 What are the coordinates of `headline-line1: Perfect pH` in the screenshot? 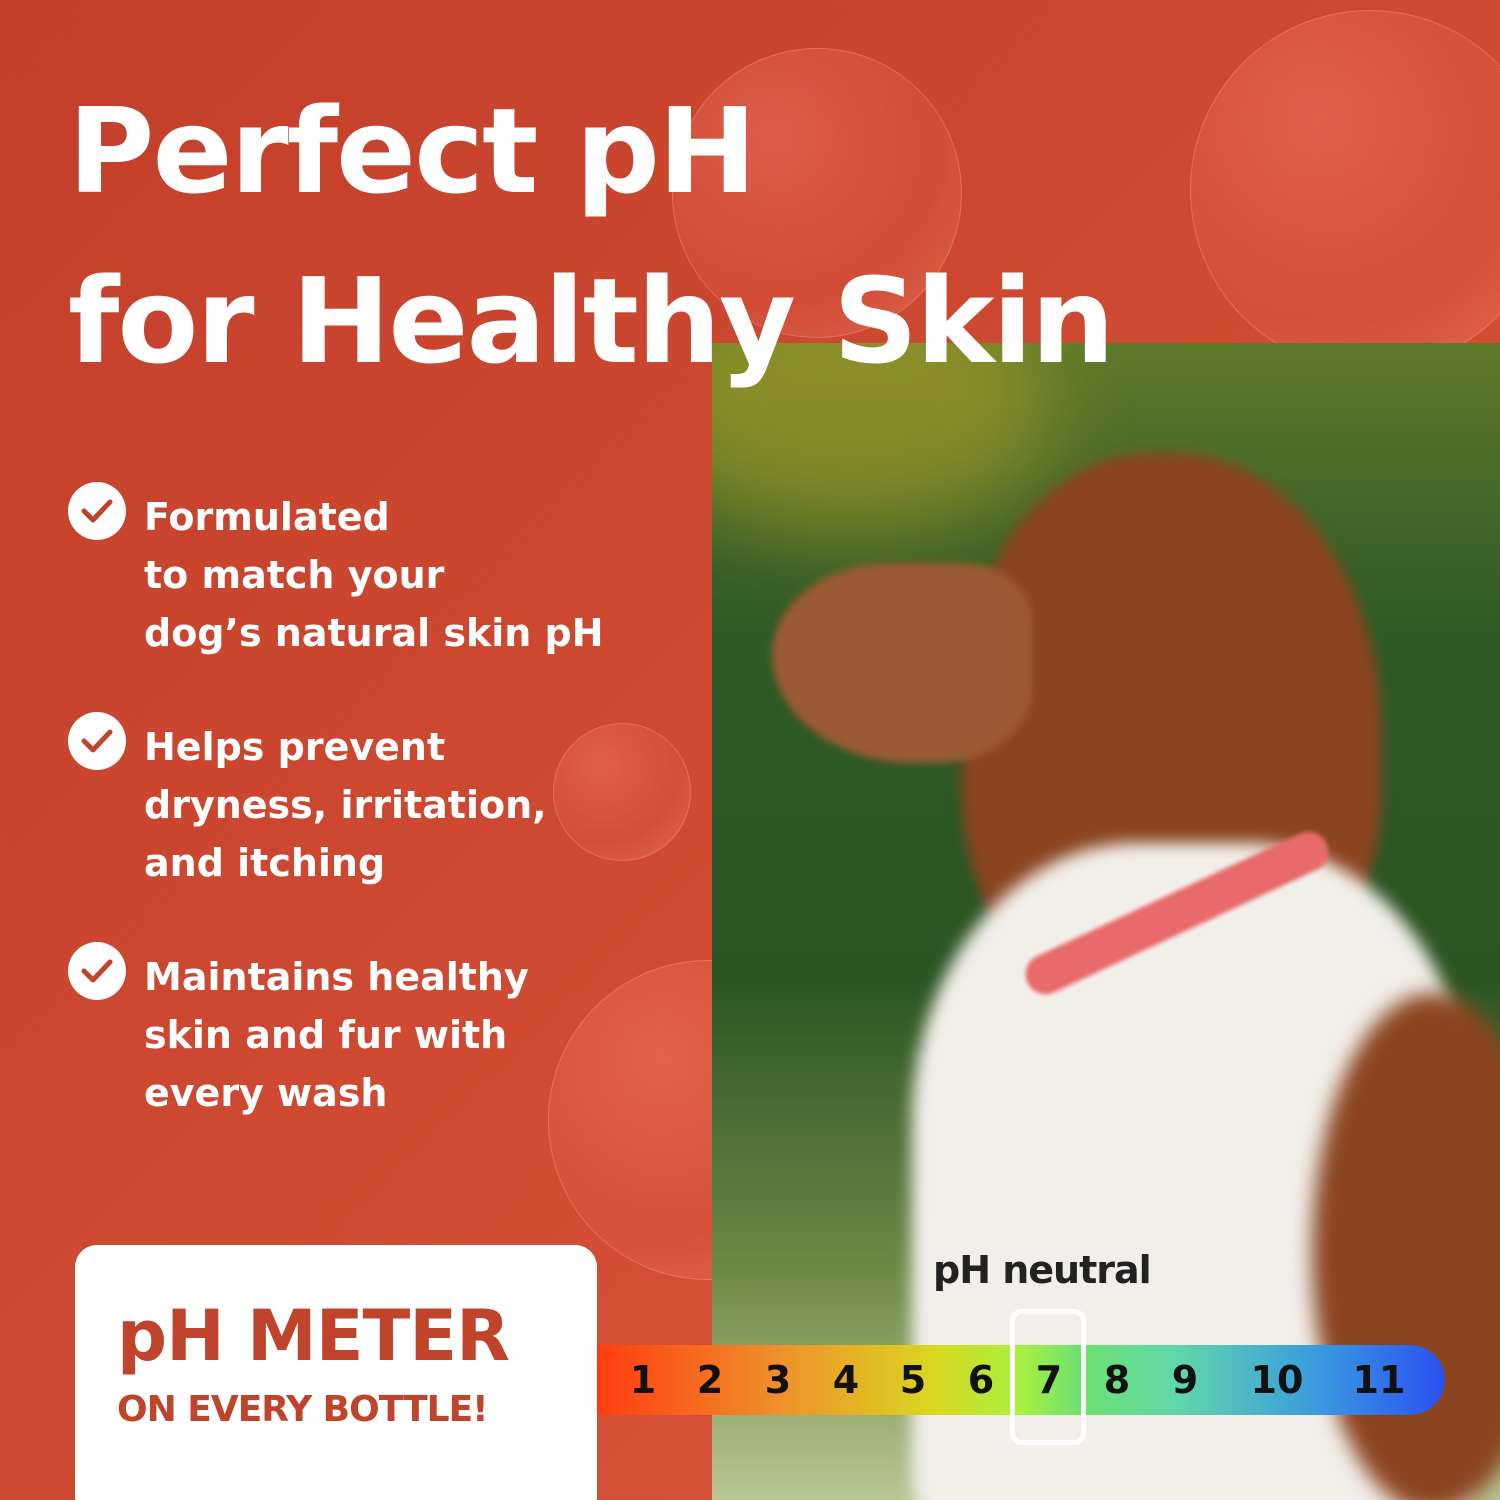 It's located at (412, 151).